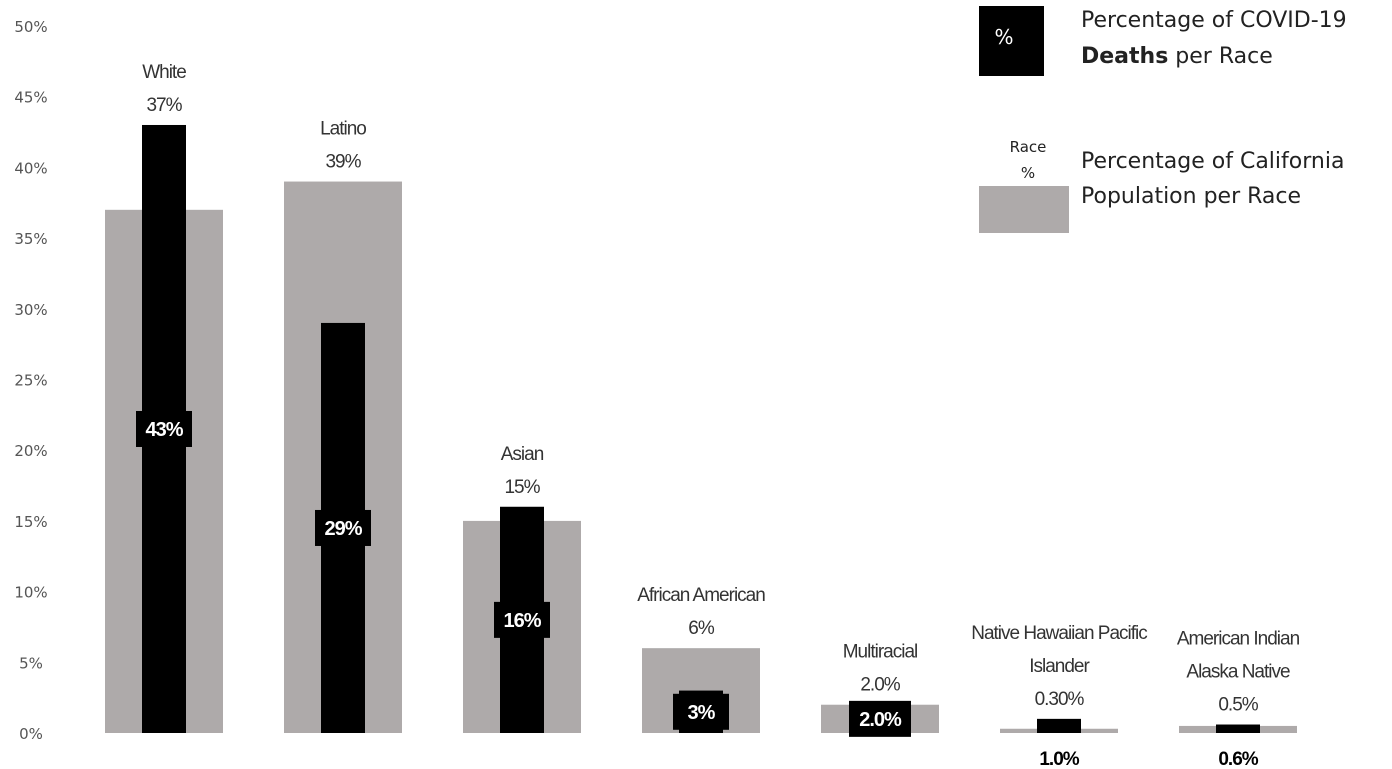 This screenshot has width=1392, height=769. Describe the element at coordinates (1238, 759) in the screenshot. I see `death-value-label: 0.6%` at that location.